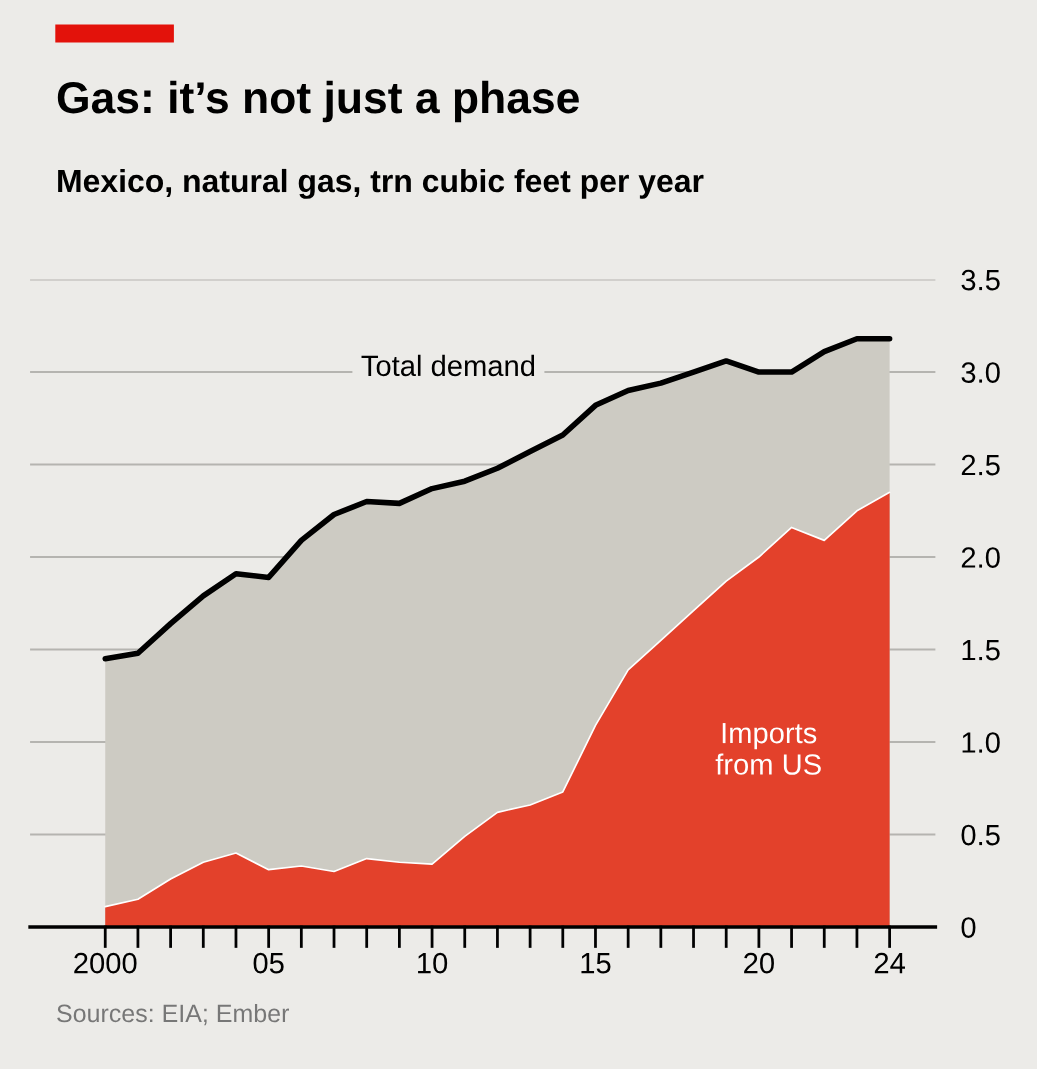 The image size is (1037, 1069). Describe the element at coordinates (448, 365) in the screenshot. I see `text: Total demand` at that location.